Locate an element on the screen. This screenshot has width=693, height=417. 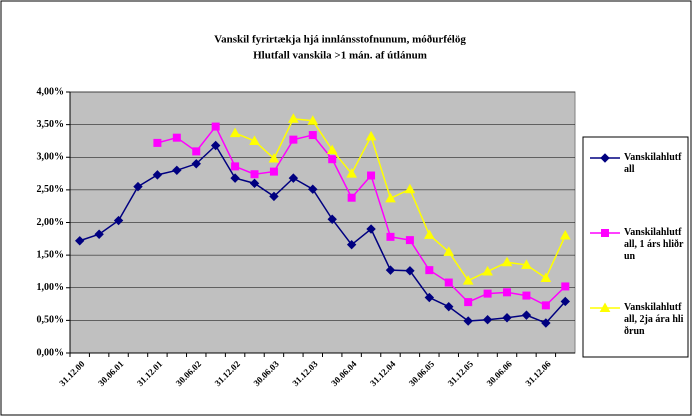
y-tick-label: 1,50% is located at coordinates (51, 254).